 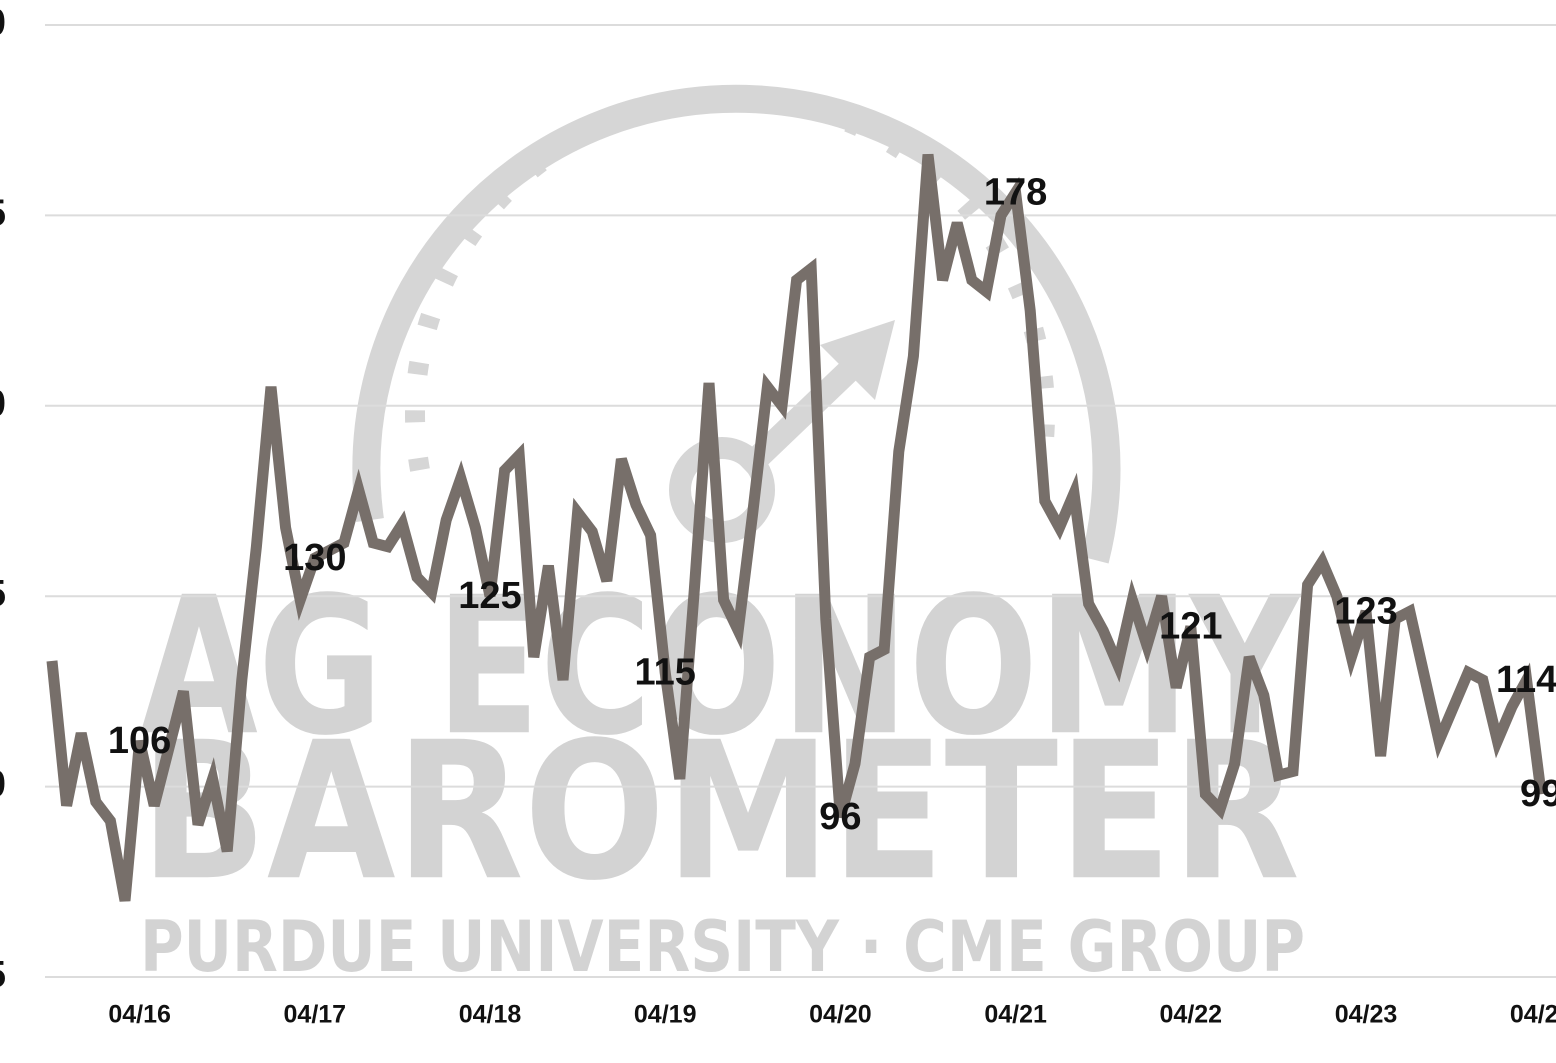 What do you see at coordinates (314, 558) in the screenshot?
I see `data-label: 130` at bounding box center [314, 558].